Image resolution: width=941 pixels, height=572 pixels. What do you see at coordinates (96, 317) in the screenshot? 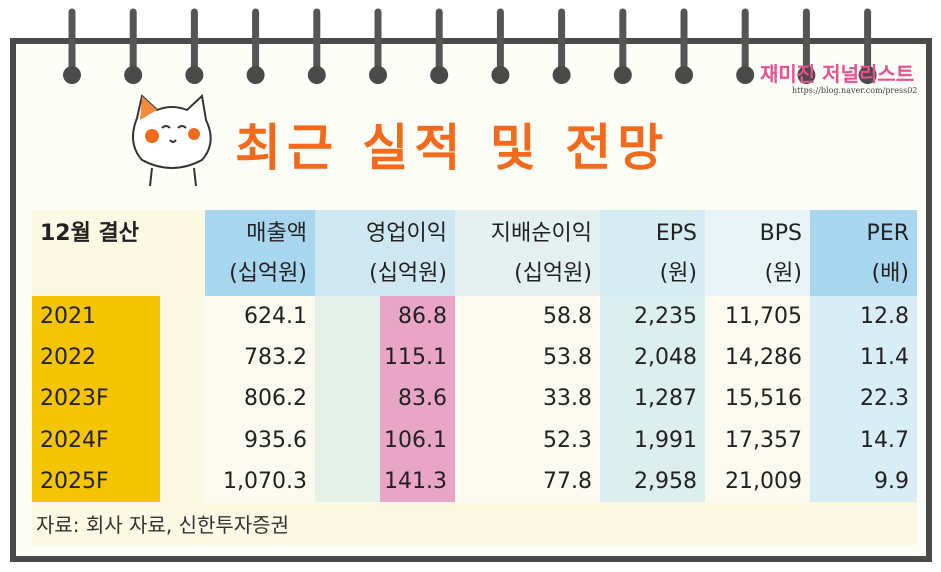
I see `year-cell: 2021` at bounding box center [96, 317].